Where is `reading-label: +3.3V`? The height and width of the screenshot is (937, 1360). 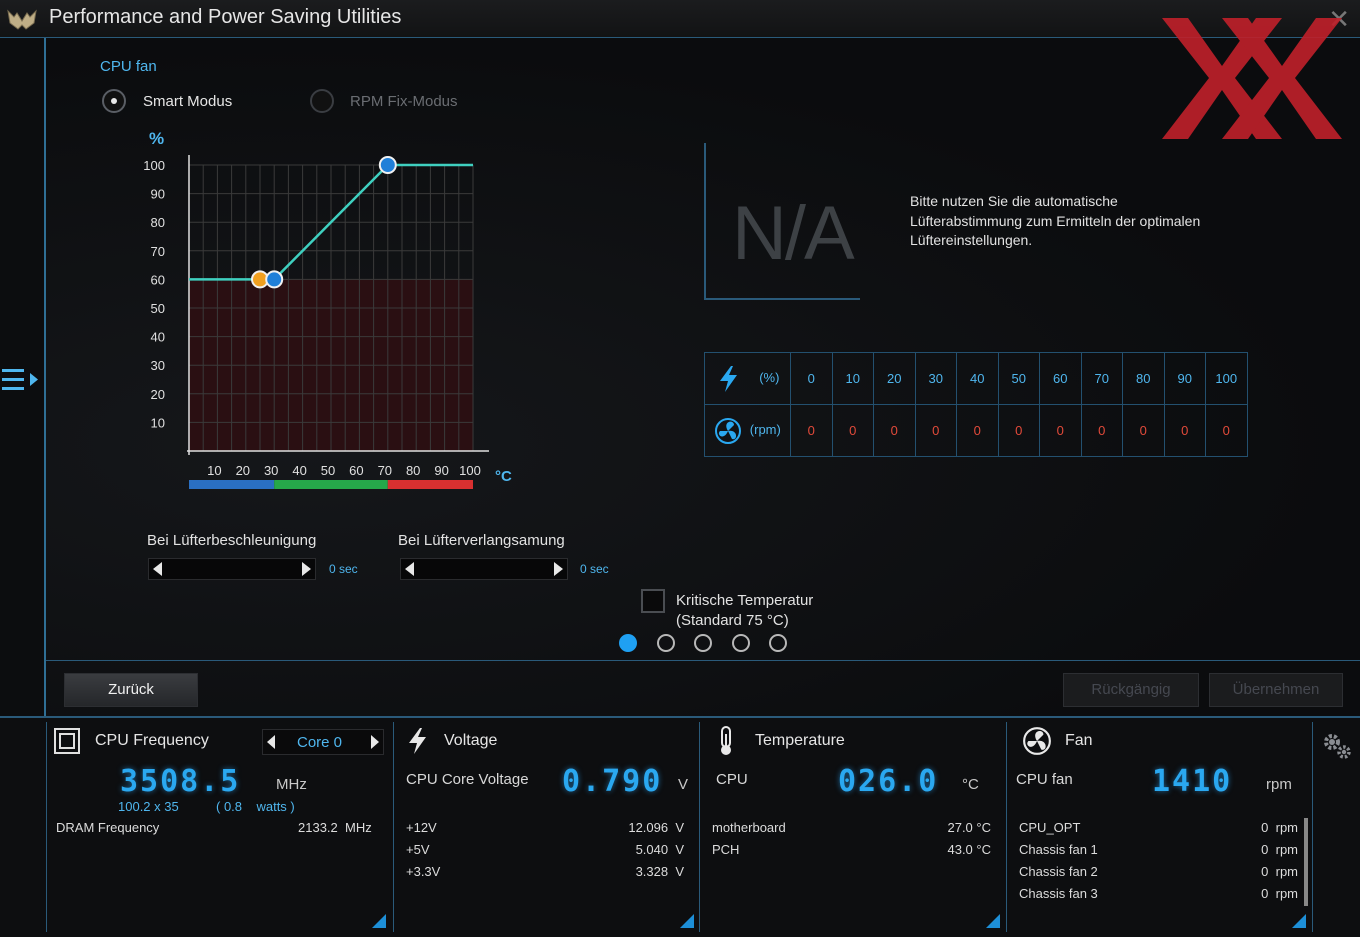
reading-label: +3.3V is located at coordinates (423, 871).